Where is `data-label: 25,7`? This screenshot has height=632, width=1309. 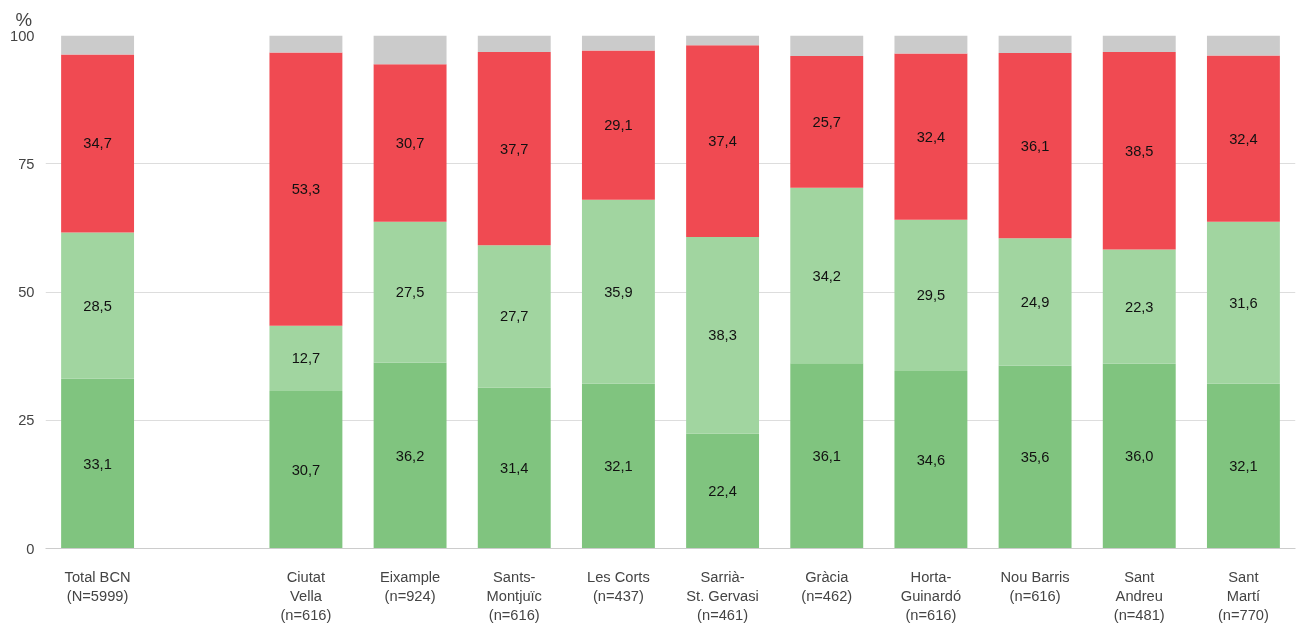 data-label: 25,7 is located at coordinates (827, 121).